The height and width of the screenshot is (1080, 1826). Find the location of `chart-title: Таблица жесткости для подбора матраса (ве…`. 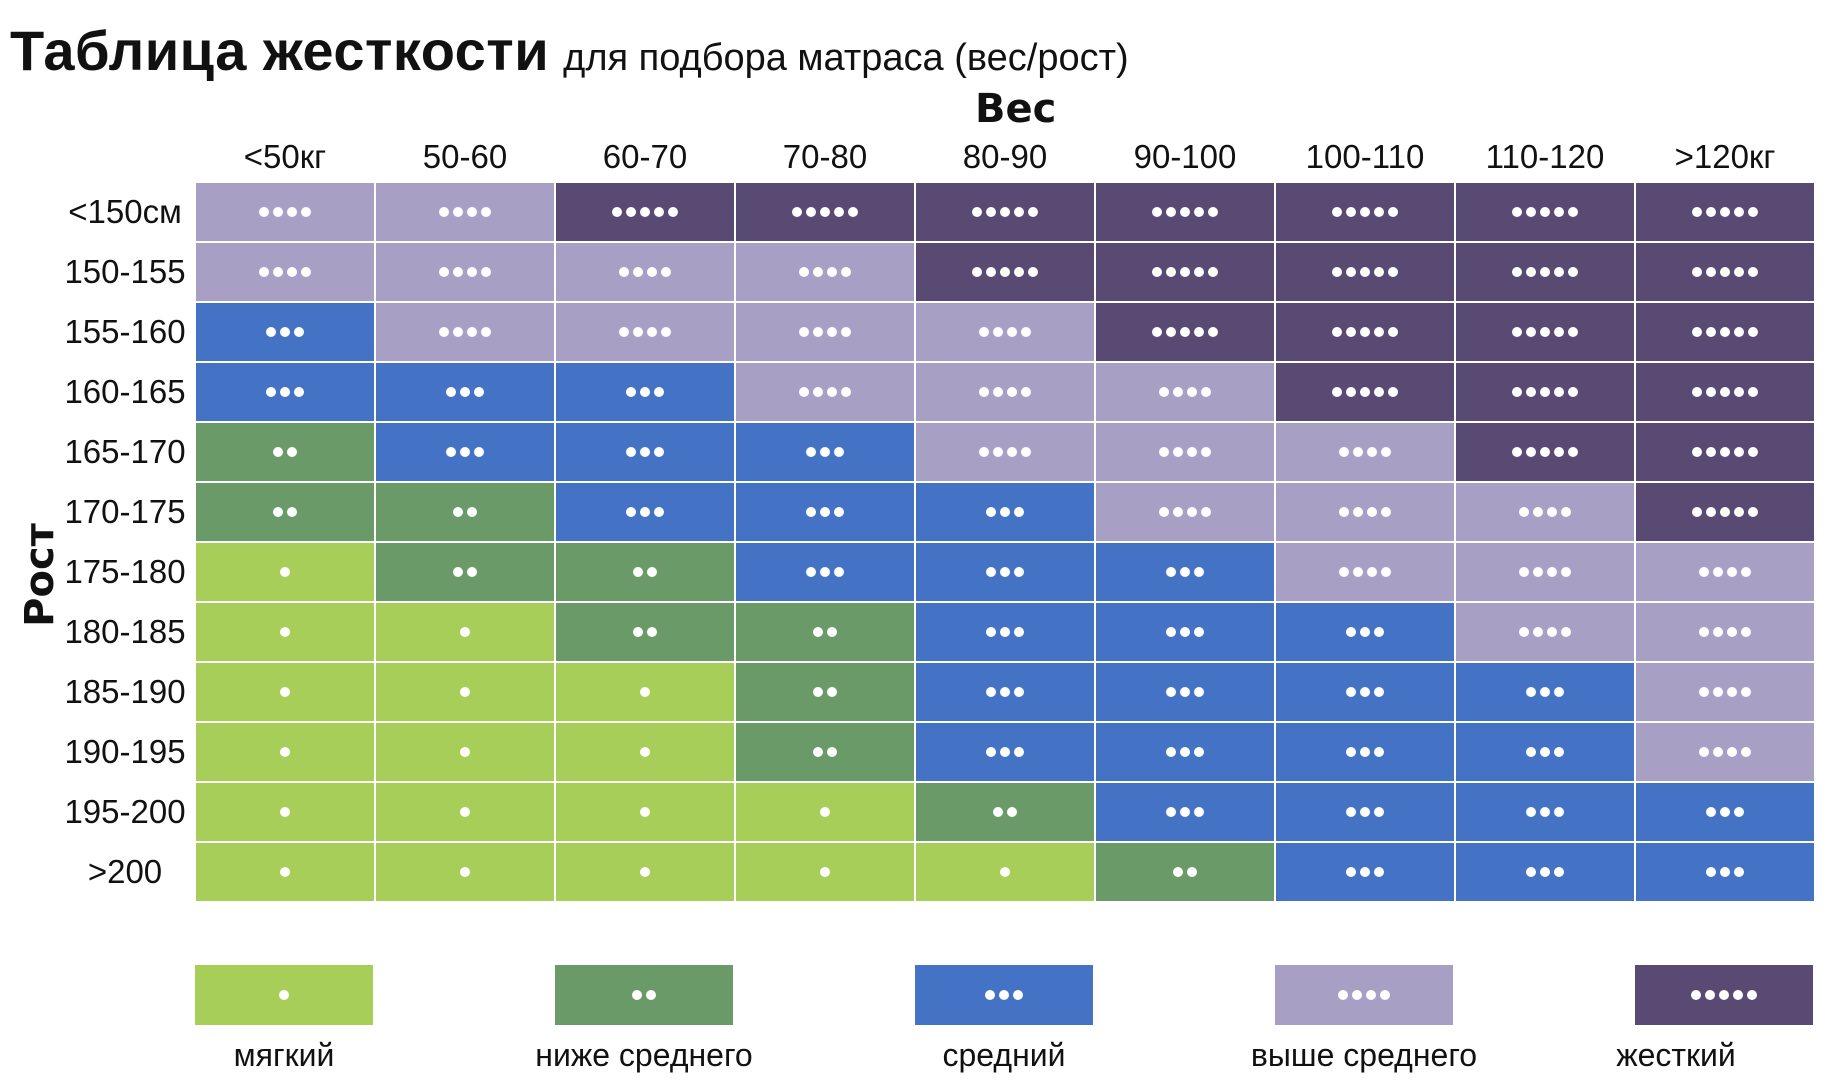

chart-title: Таблица жесткости для подбора матраса (ве… is located at coordinates (569, 50).